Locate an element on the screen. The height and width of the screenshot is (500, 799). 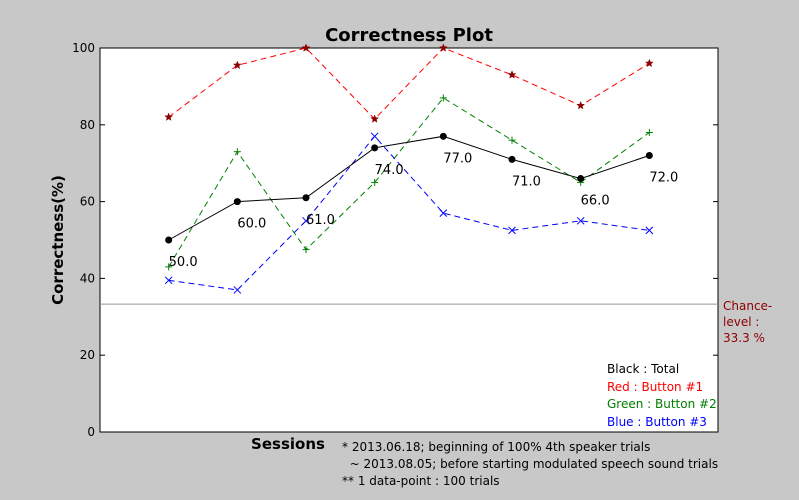
y-tick-label: 20 is located at coordinates (87, 355).